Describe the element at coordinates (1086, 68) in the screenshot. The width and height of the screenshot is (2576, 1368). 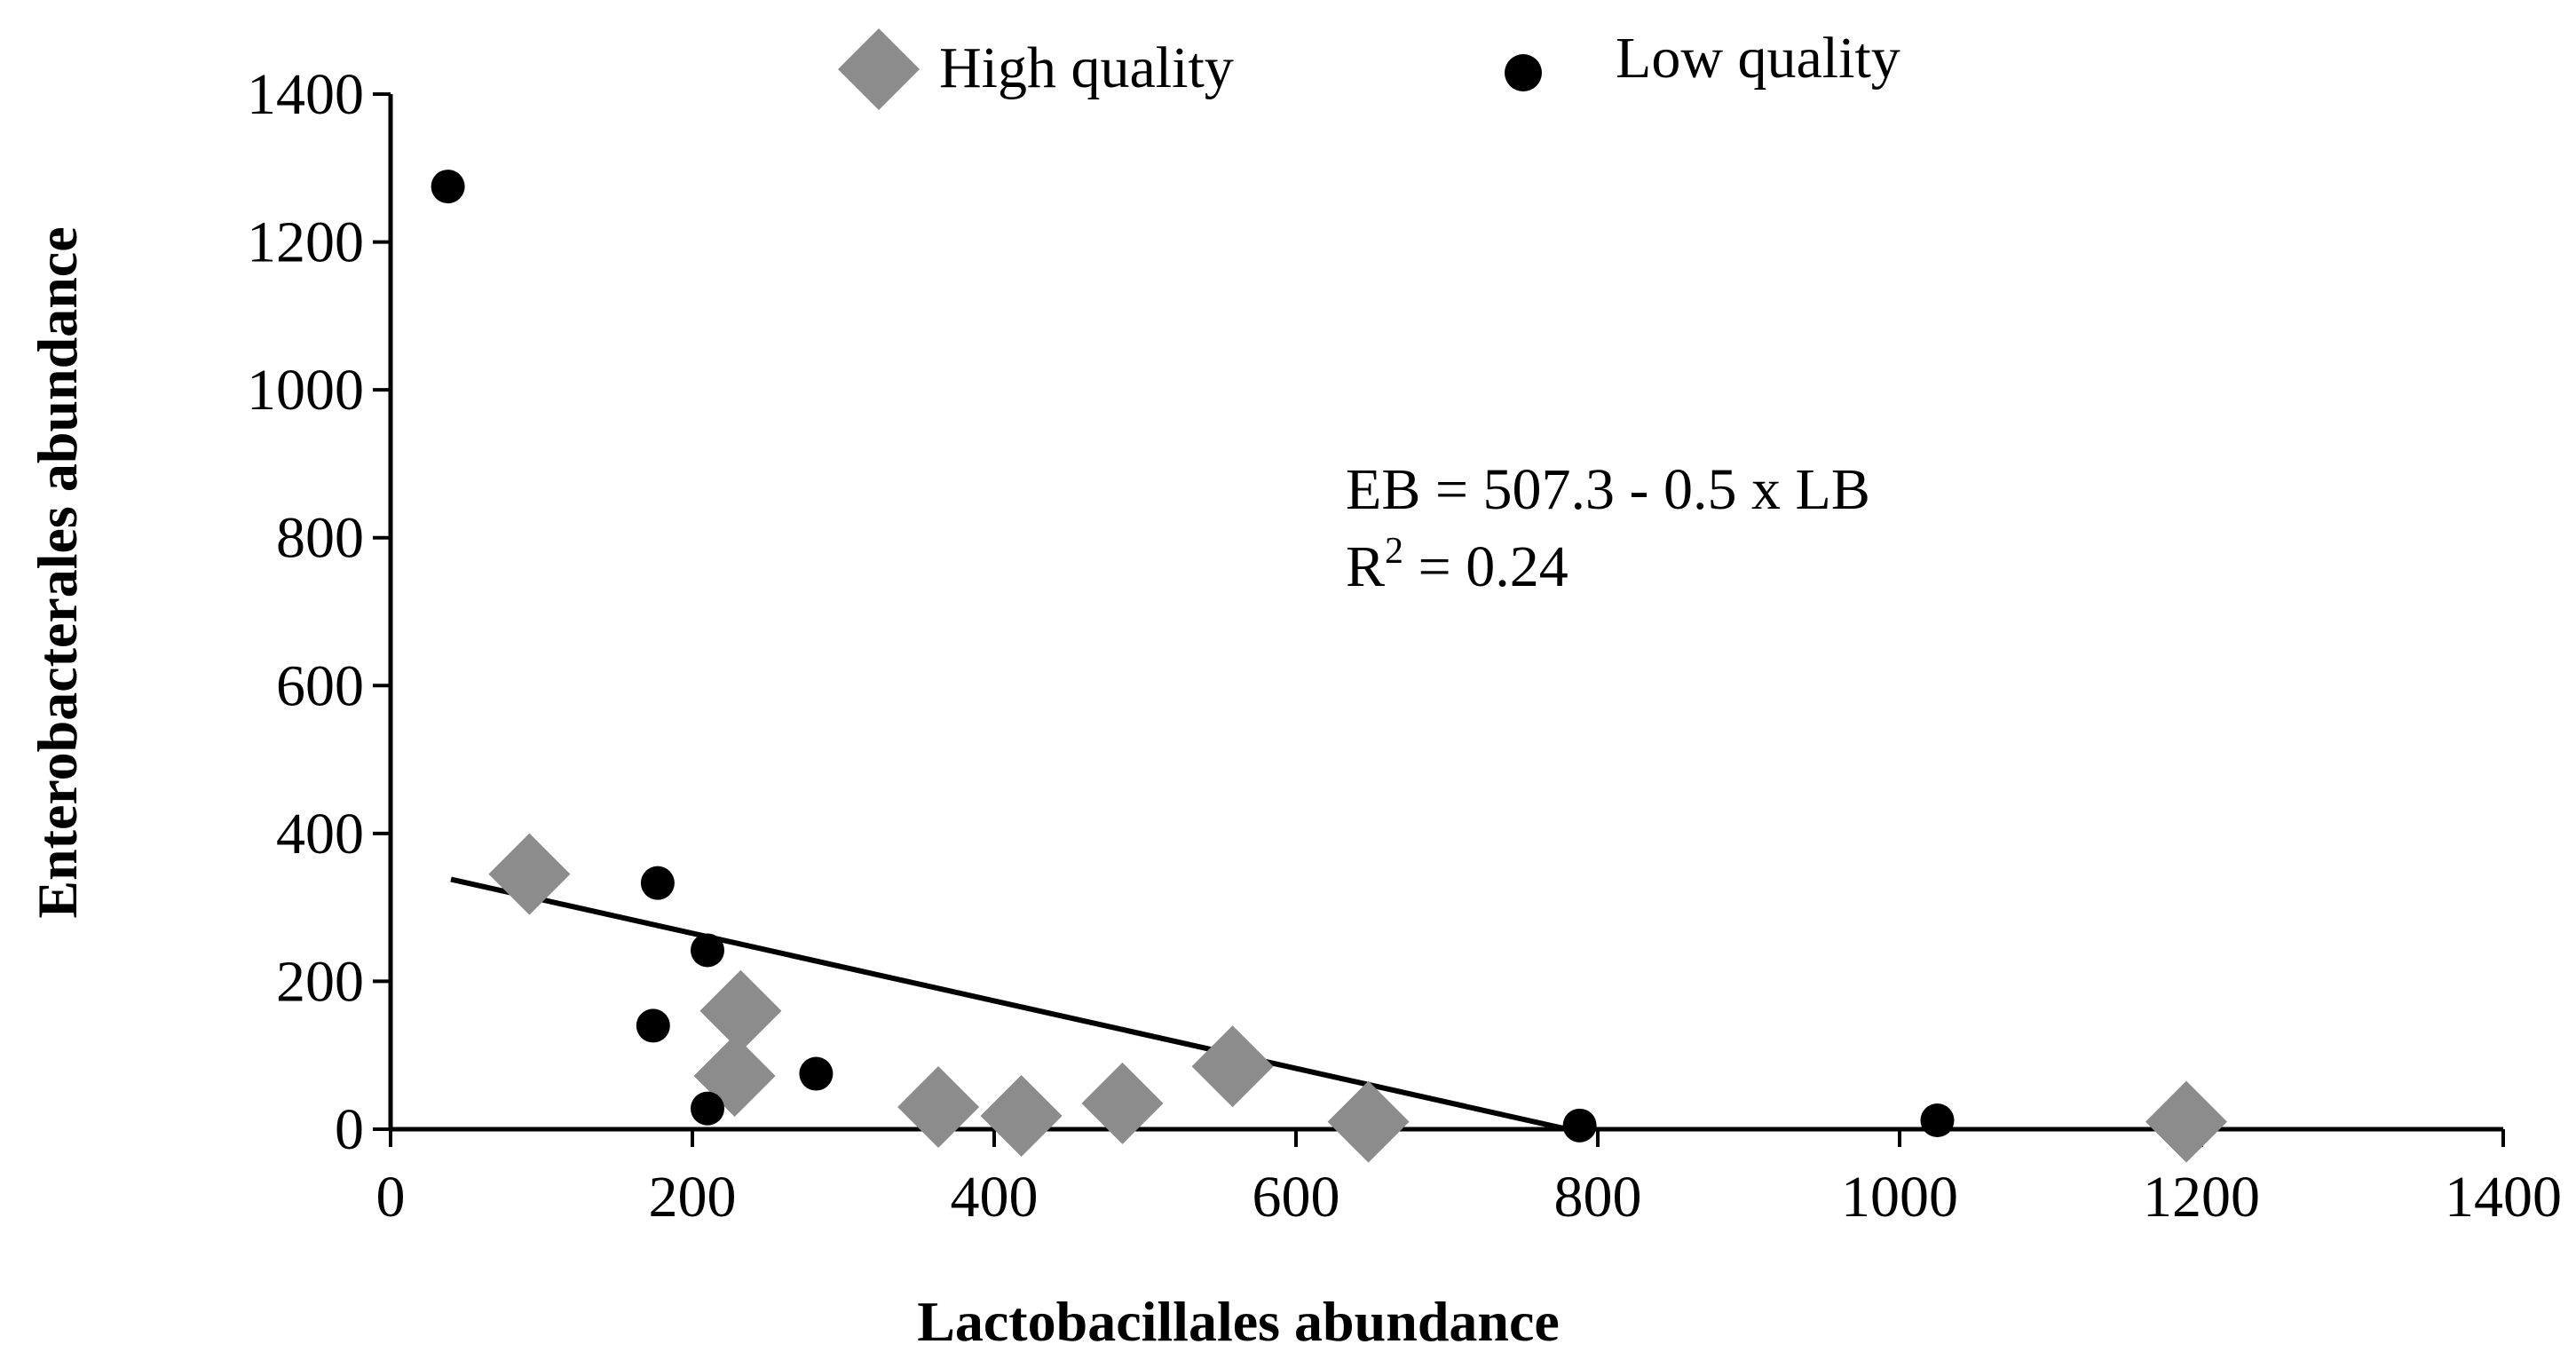
I see `legend-label-high-quality: High quality` at that location.